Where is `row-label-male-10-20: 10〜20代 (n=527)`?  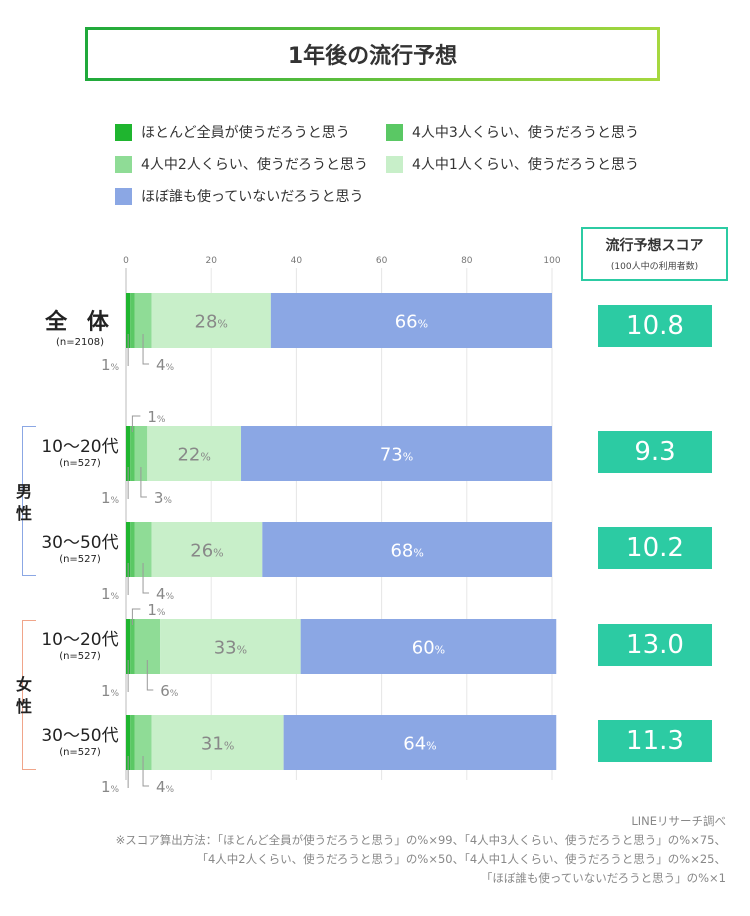
row-label-male-10-20: 10〜20代 (n=527) is located at coordinates (80, 450).